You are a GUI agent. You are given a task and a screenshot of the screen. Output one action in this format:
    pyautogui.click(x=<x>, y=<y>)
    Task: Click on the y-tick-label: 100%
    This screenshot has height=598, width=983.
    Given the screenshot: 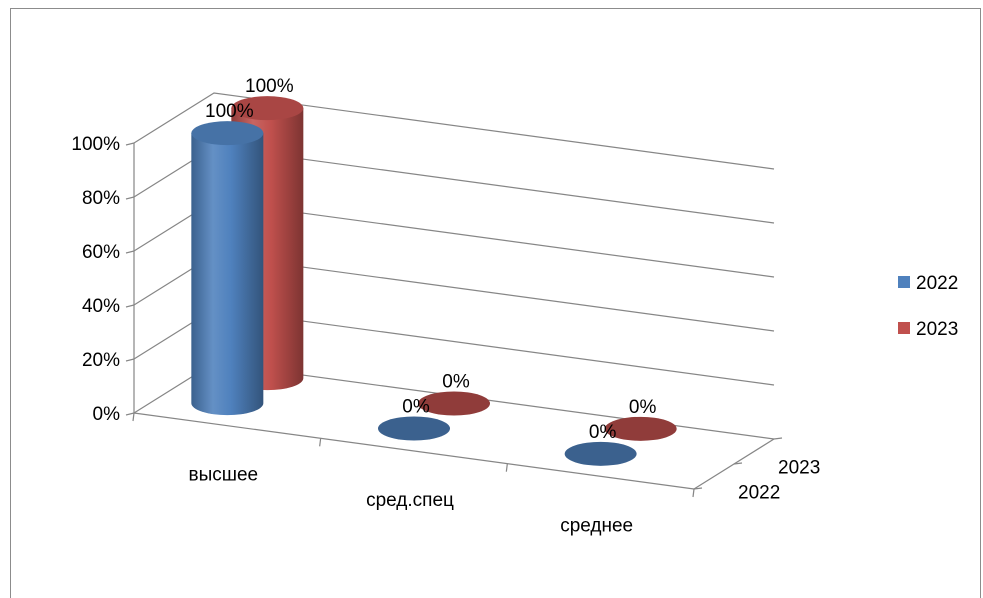 What is the action you would take?
    pyautogui.click(x=95, y=144)
    